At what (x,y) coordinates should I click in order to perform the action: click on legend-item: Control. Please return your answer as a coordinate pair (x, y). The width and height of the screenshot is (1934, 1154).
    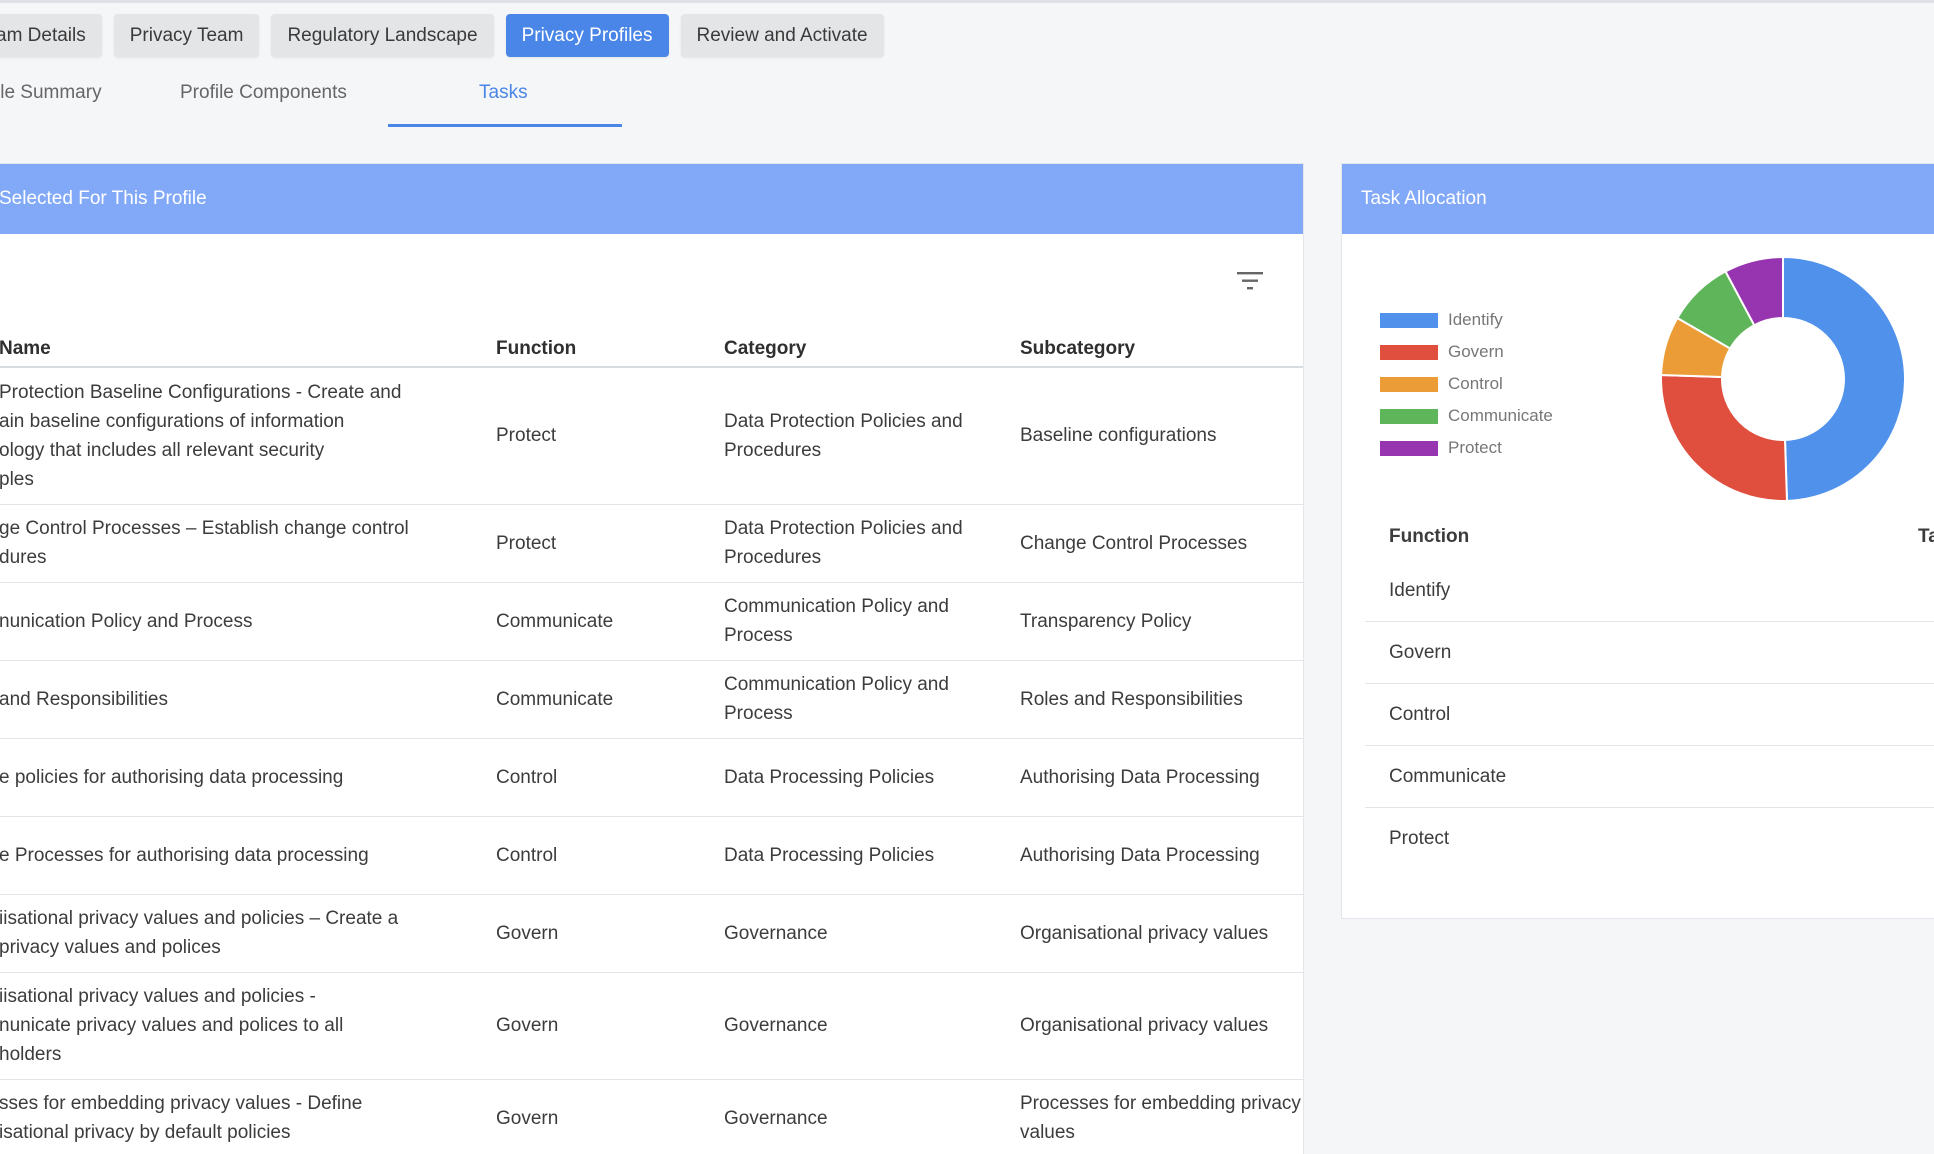
    Looking at the image, I should click on (1466, 384).